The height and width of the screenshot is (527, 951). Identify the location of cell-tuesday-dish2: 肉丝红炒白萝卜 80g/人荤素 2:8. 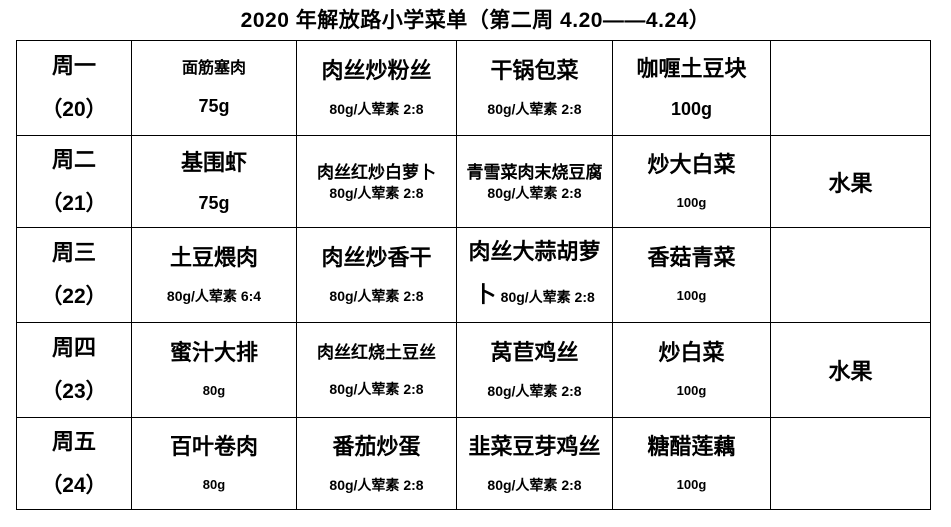
(376, 181).